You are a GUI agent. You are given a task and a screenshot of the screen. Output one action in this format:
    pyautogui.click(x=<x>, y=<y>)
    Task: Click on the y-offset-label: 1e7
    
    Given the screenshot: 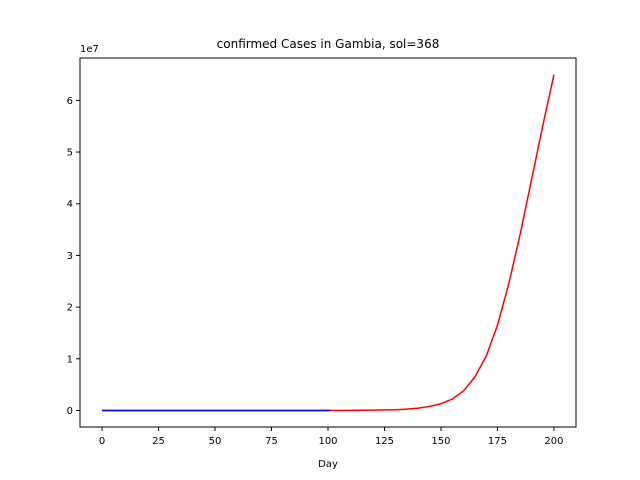 What is the action you would take?
    pyautogui.click(x=89, y=49)
    